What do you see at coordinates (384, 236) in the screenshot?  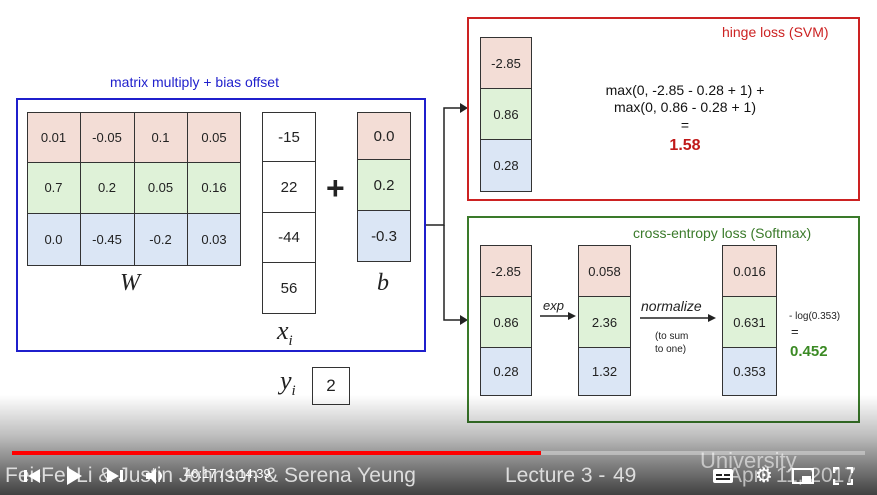 I see `b-cell: -0.3` at bounding box center [384, 236].